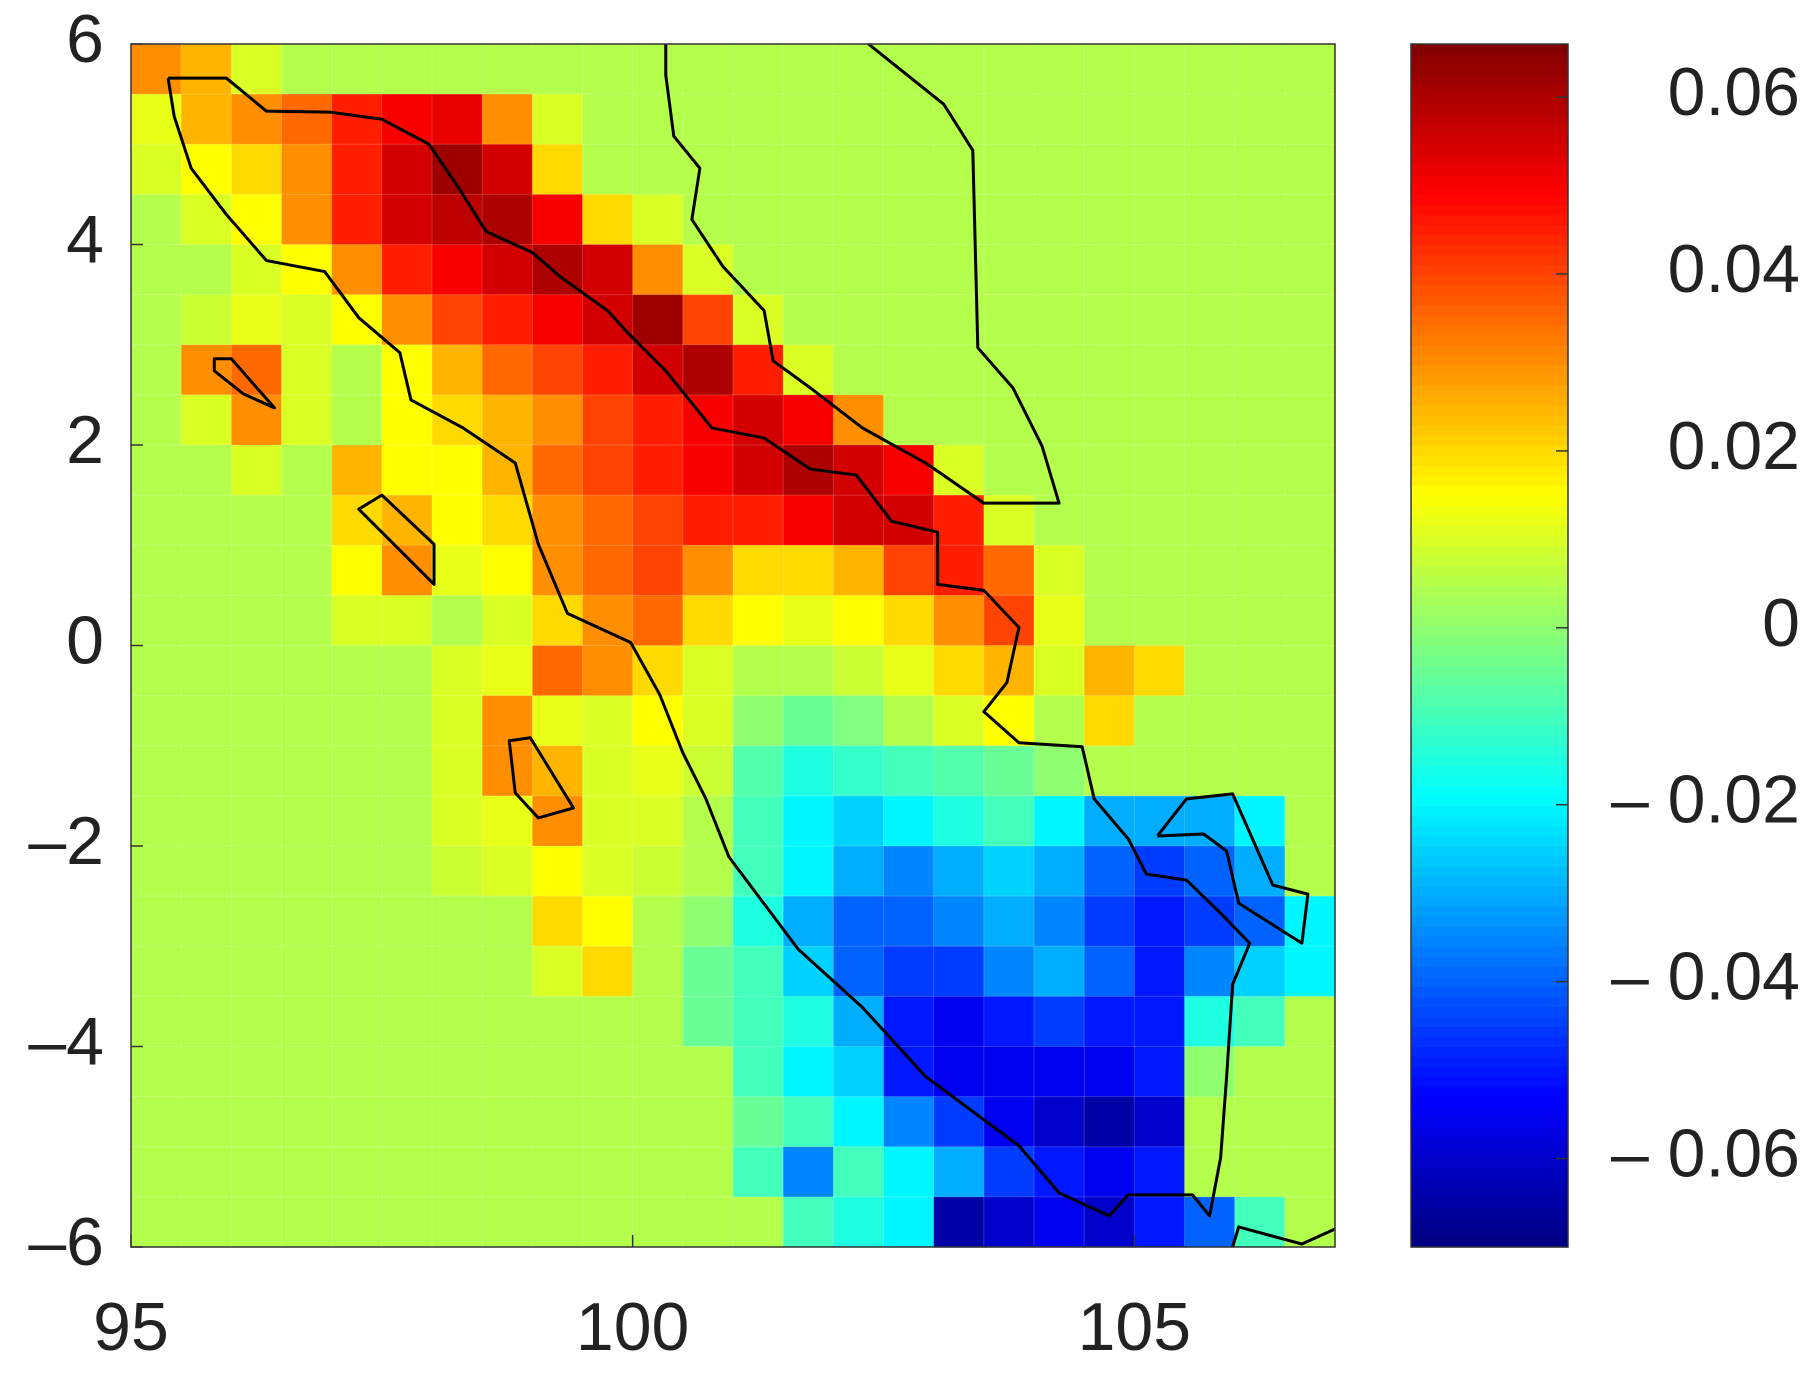 The width and height of the screenshot is (1816, 1379). Describe the element at coordinates (66, 1041) in the screenshot. I see `y-tick-label: –4` at that location.